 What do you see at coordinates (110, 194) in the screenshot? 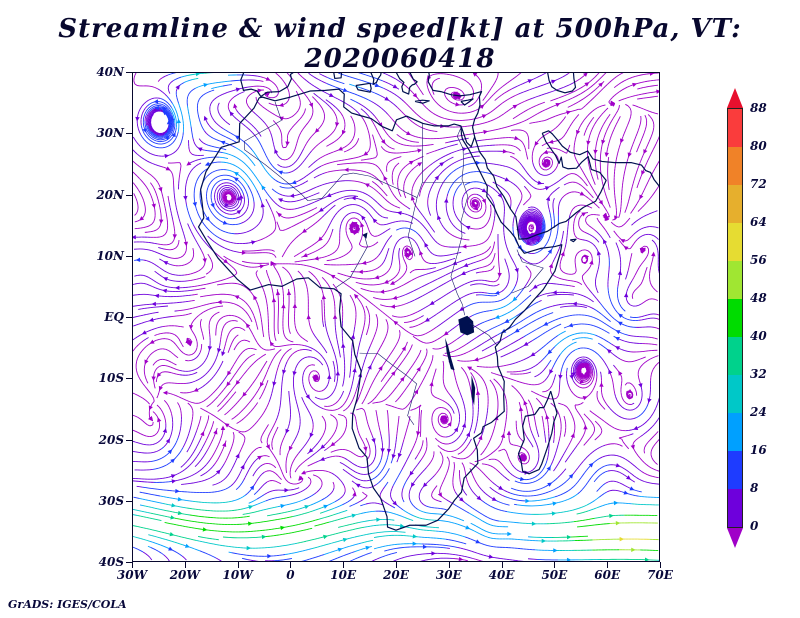
I see `y-axis-label: 20N` at bounding box center [110, 194].